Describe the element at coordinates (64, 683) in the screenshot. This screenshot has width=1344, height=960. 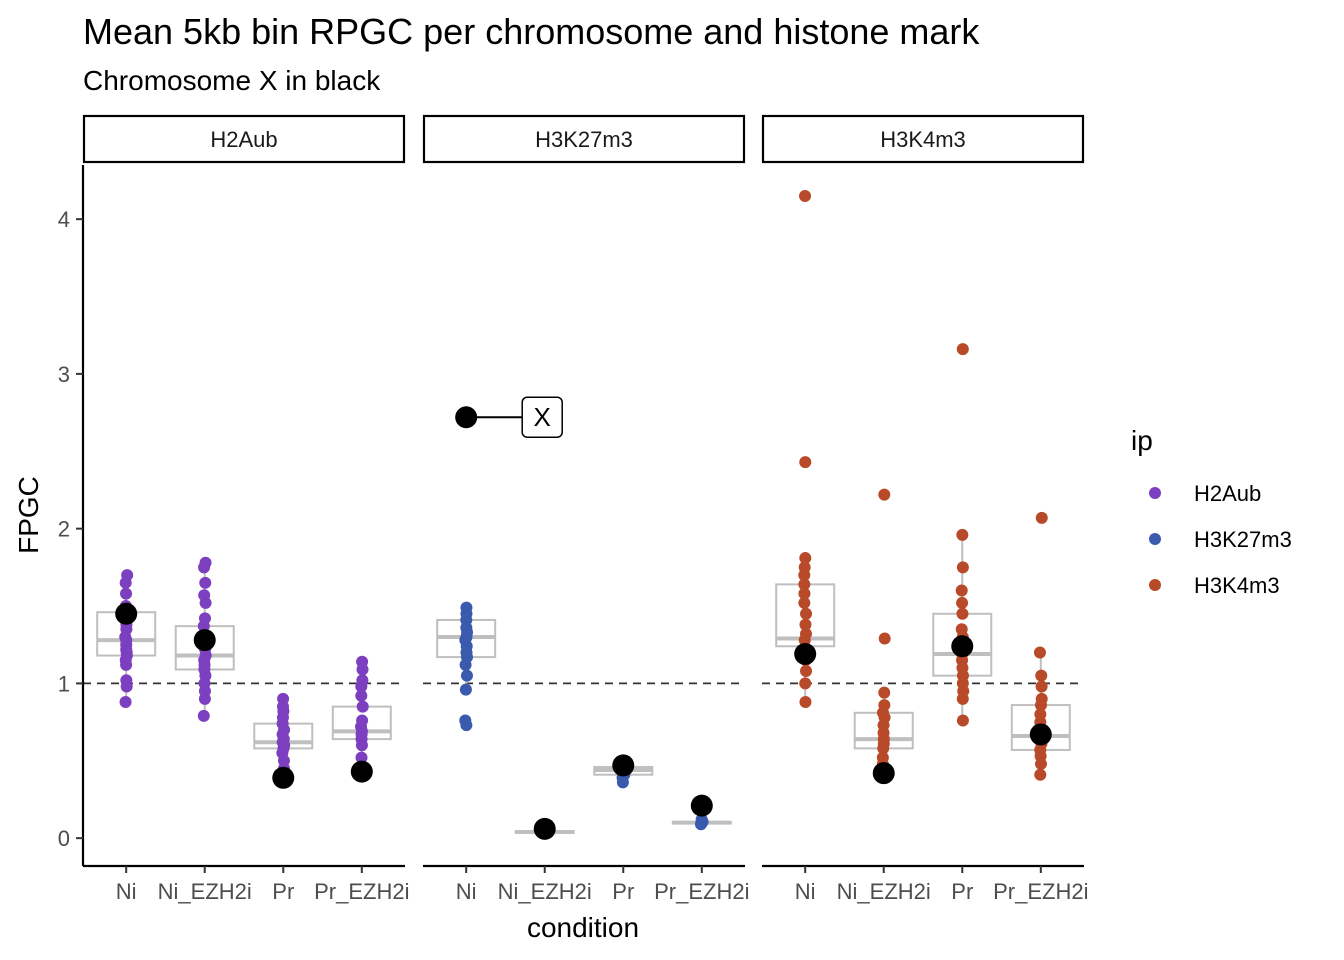
I see `y-tick-label: 1` at that location.